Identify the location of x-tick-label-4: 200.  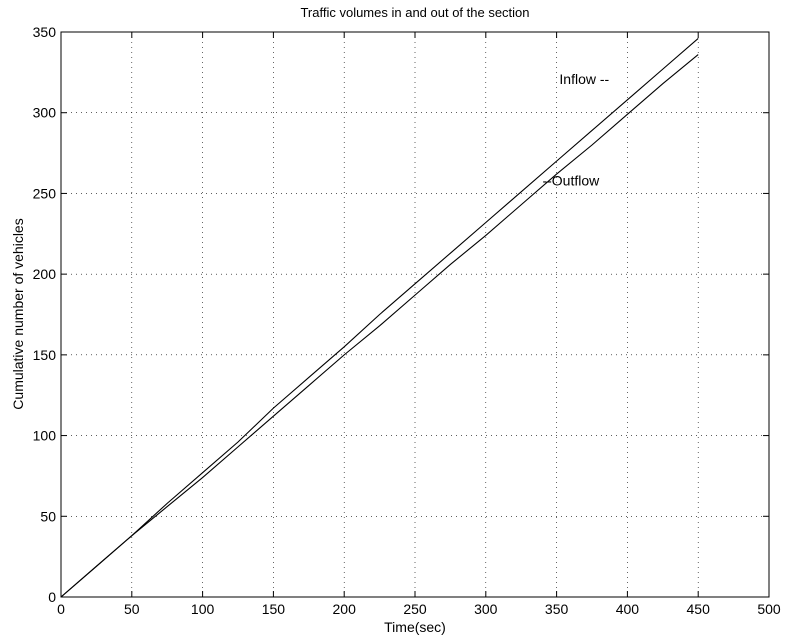
(345, 609).